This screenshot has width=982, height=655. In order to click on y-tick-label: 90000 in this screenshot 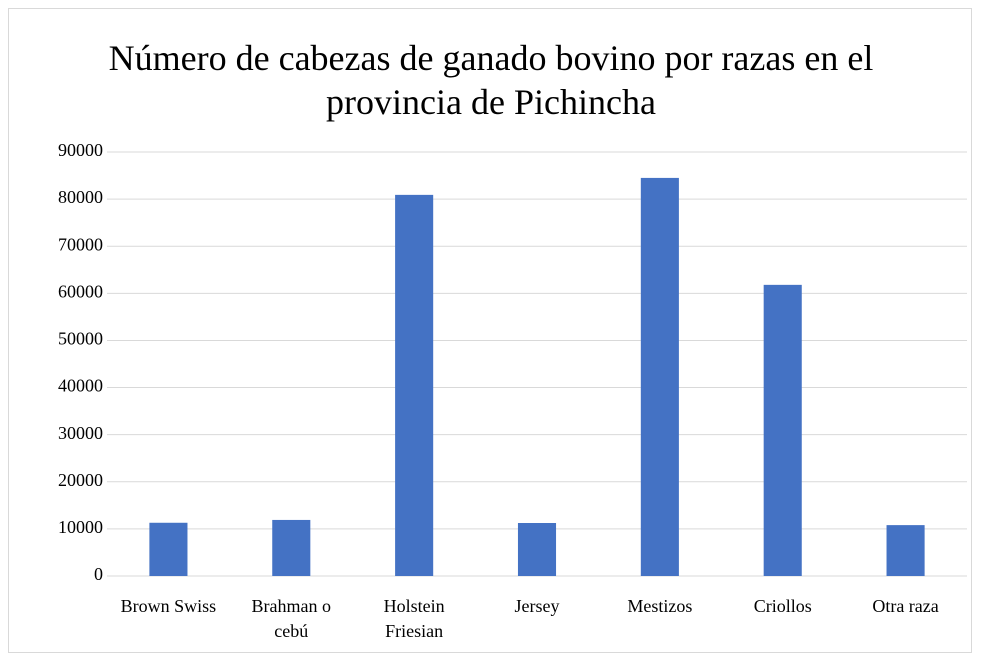, I will do `click(80, 150)`.